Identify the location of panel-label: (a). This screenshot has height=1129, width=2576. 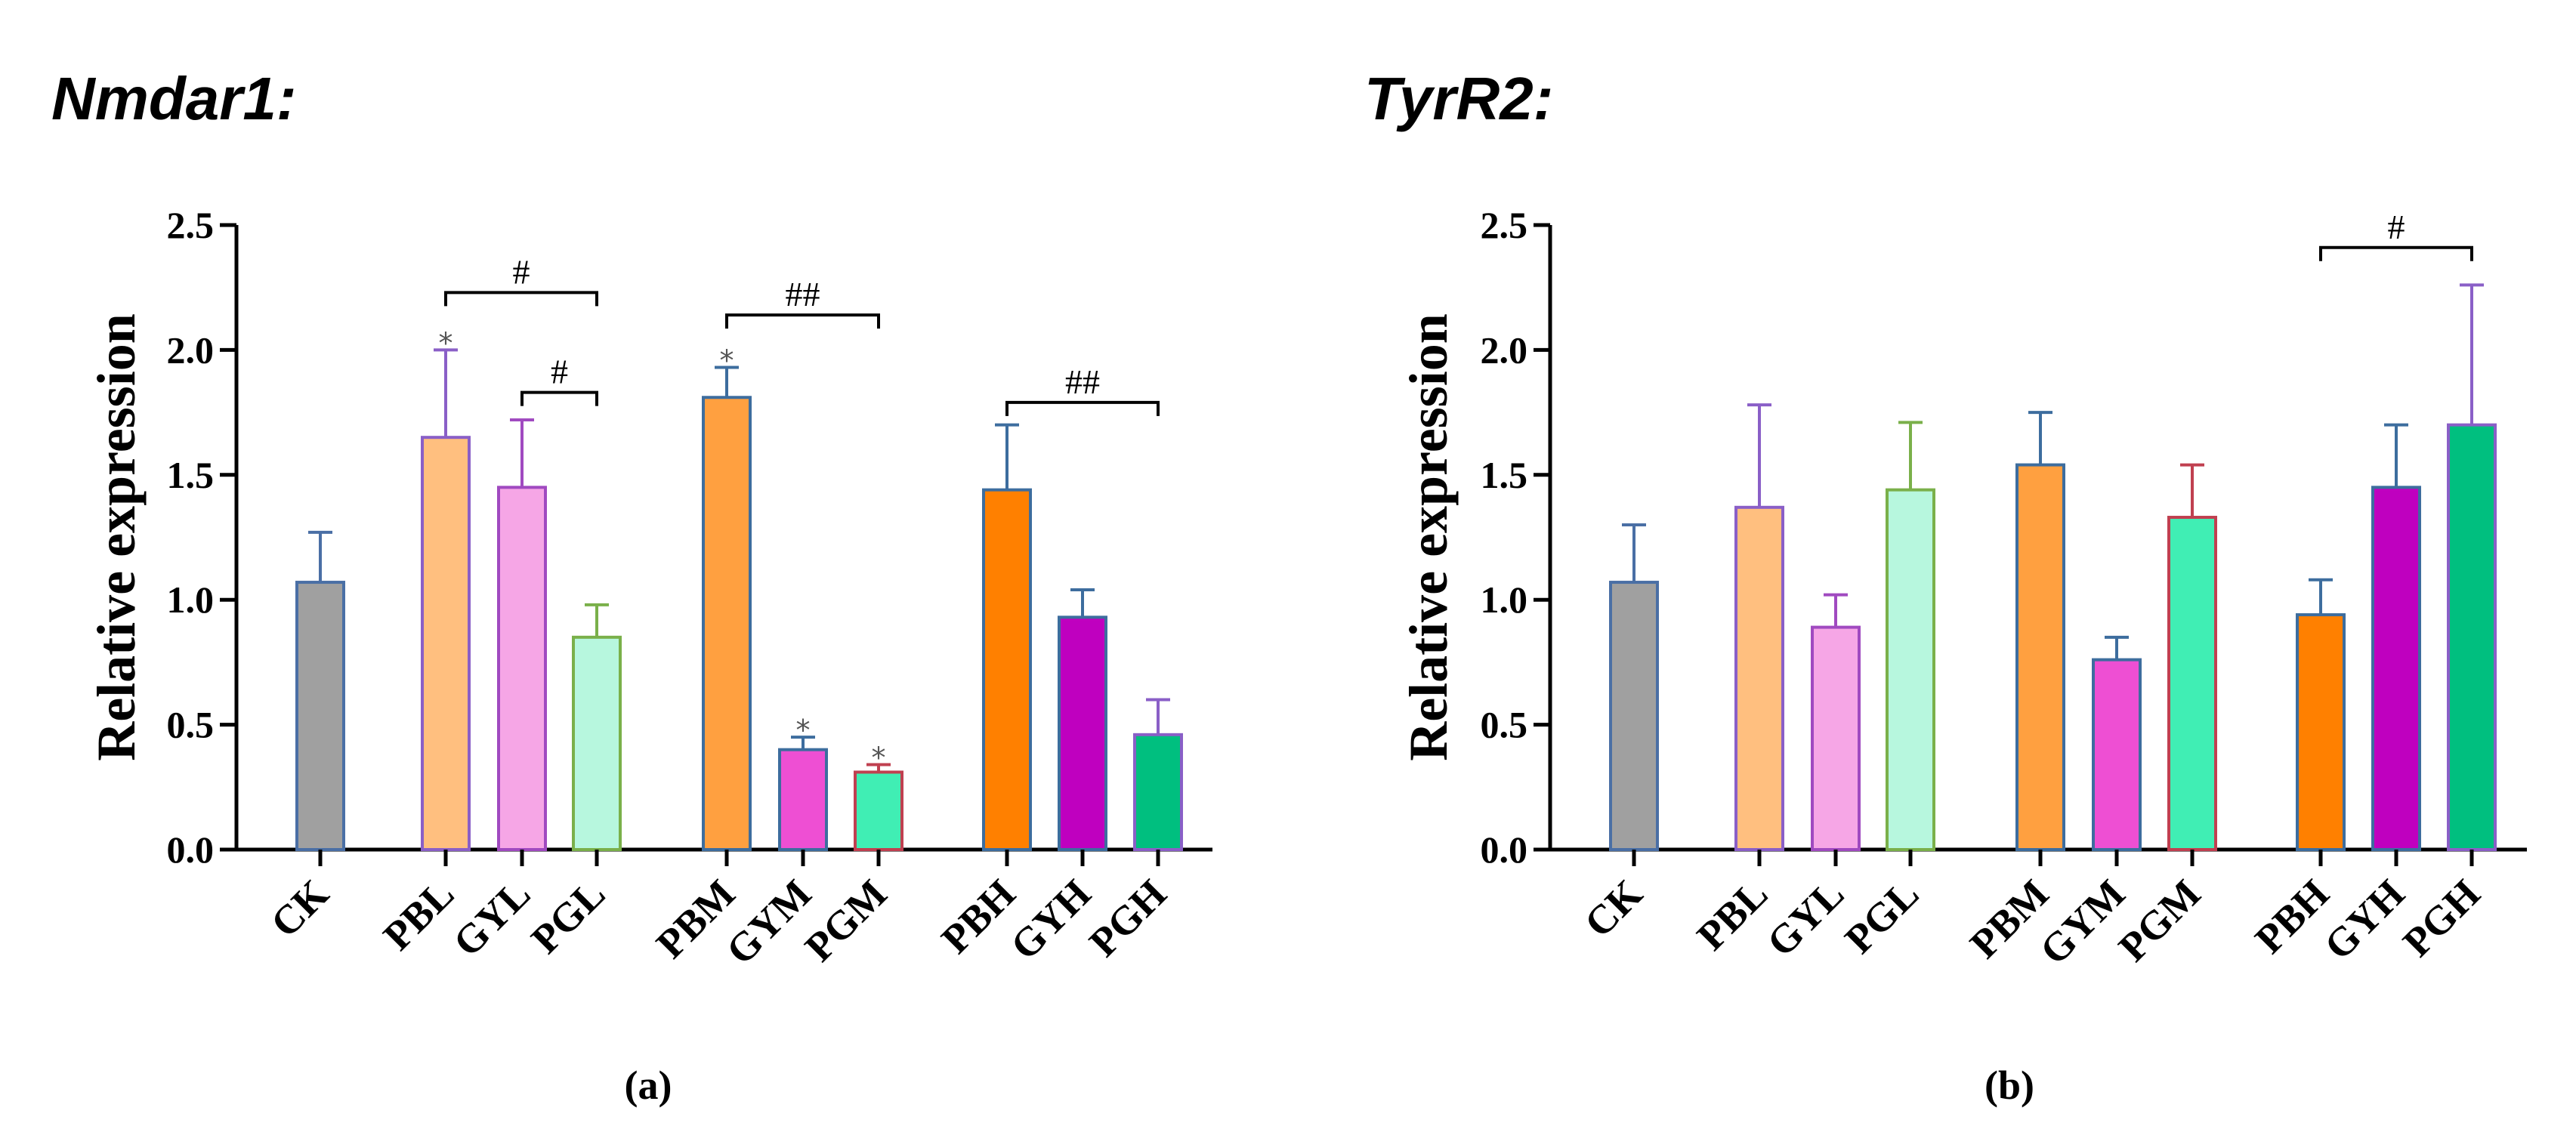
(648, 1086).